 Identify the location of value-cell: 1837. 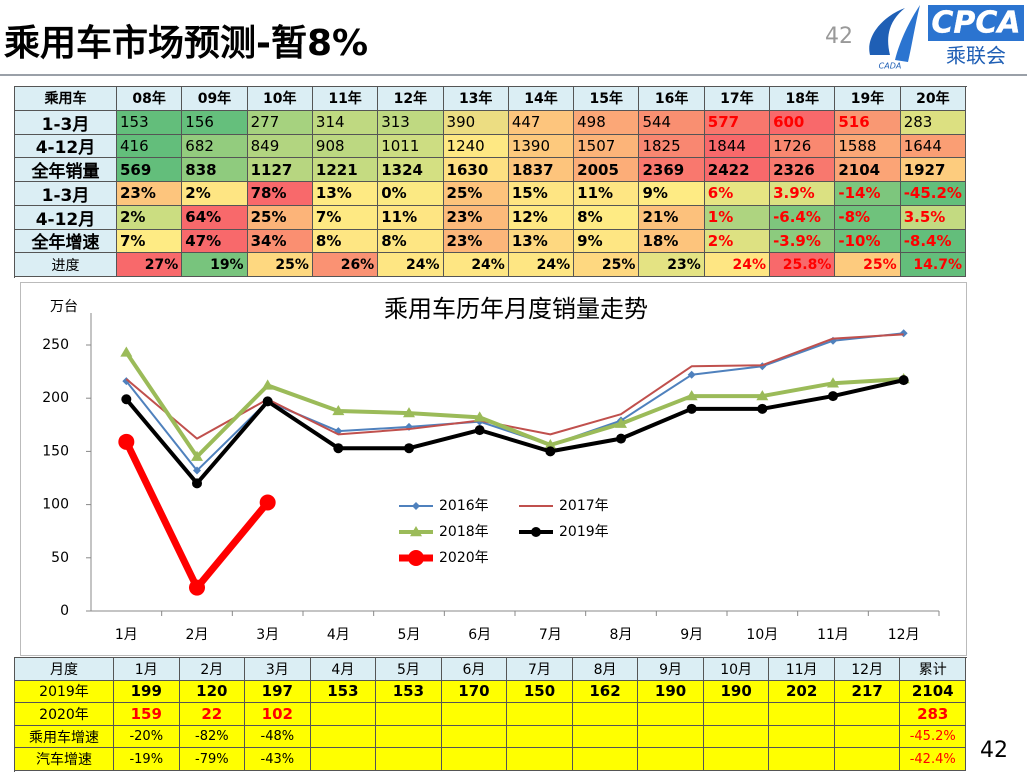
(541, 170).